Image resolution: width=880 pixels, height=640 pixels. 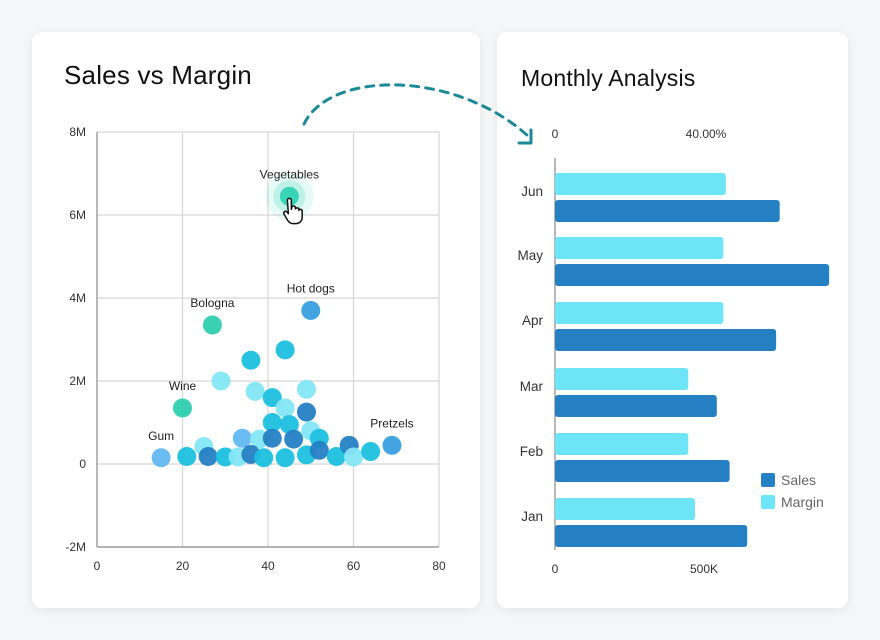 I want to click on top-axis-tick-label: 40.00%, so click(x=706, y=134).